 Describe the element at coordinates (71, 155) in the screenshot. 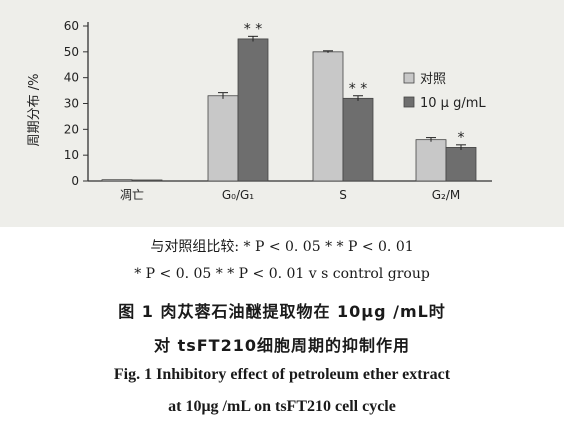

I see `y-tick-label: 10` at that location.